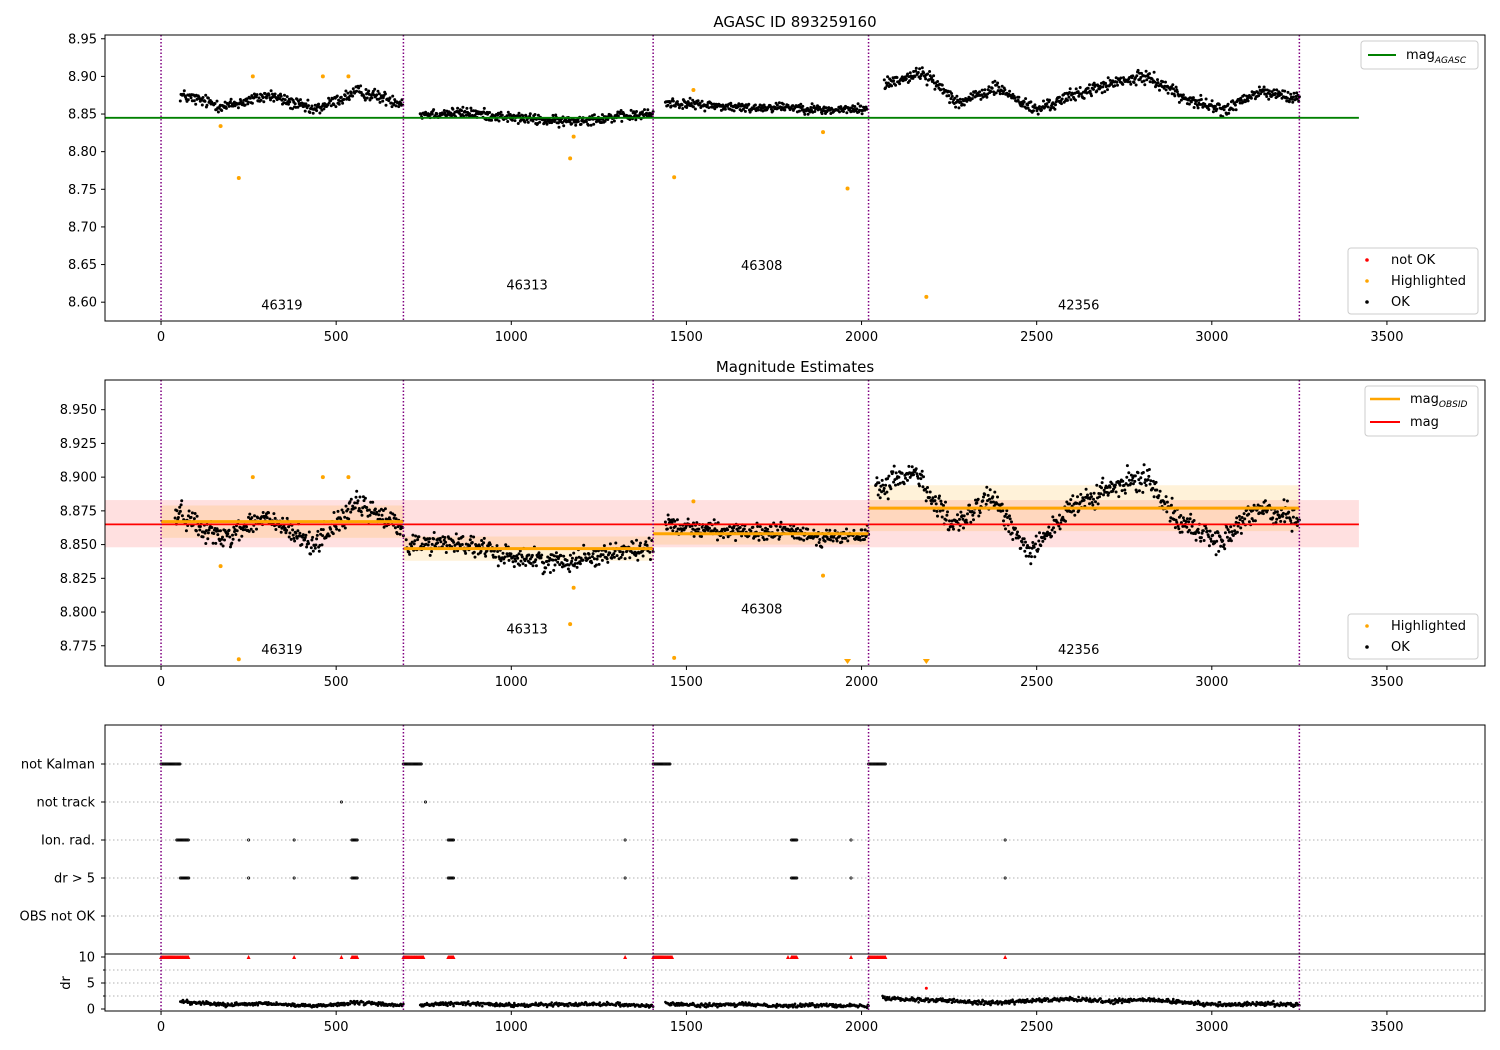 This screenshot has width=1500, height=1050. Describe the element at coordinates (161, 337) in the screenshot. I see `x-tick-label: 0` at that location.